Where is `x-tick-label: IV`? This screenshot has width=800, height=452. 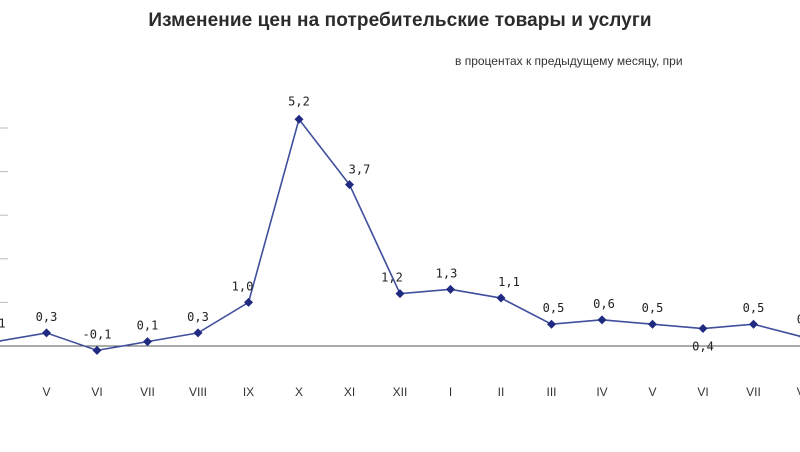 x-tick-label: IV is located at coordinates (601, 392).